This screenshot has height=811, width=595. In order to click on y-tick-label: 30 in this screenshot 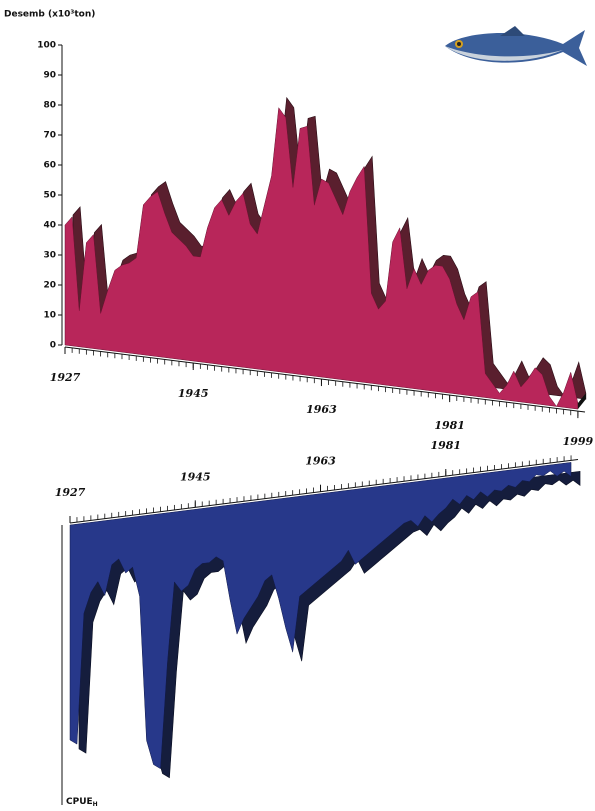, I will do `click(49, 256)`.